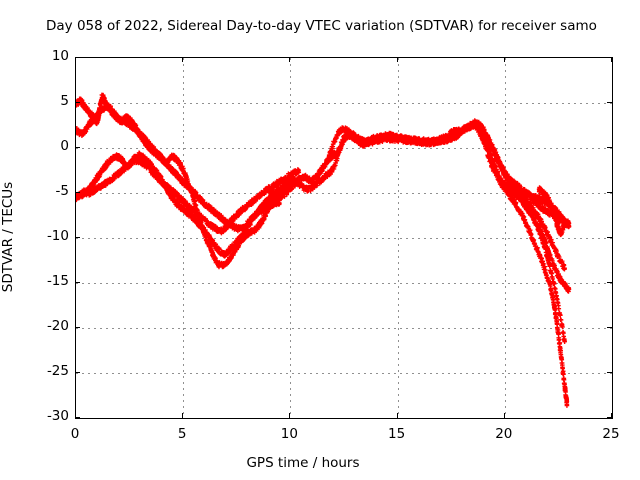 This screenshot has height=480, width=640. Describe the element at coordinates (182, 434) in the screenshot. I see `x-tick-label-text: 5` at that location.